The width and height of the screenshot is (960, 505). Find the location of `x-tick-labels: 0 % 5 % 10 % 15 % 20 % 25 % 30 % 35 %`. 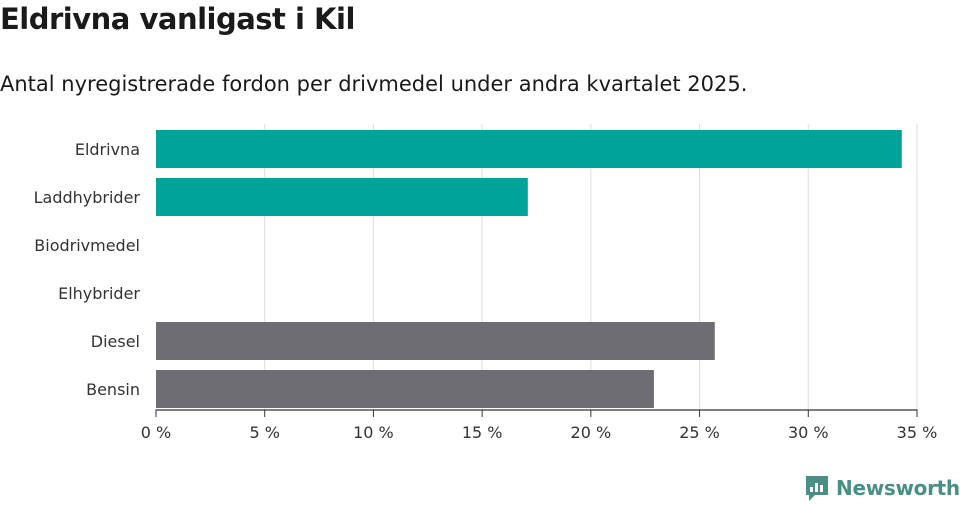

x-tick-labels: 0 % 5 % 10 % 15 % 20 % 25 % 30 % 35 % is located at coordinates (539, 432).